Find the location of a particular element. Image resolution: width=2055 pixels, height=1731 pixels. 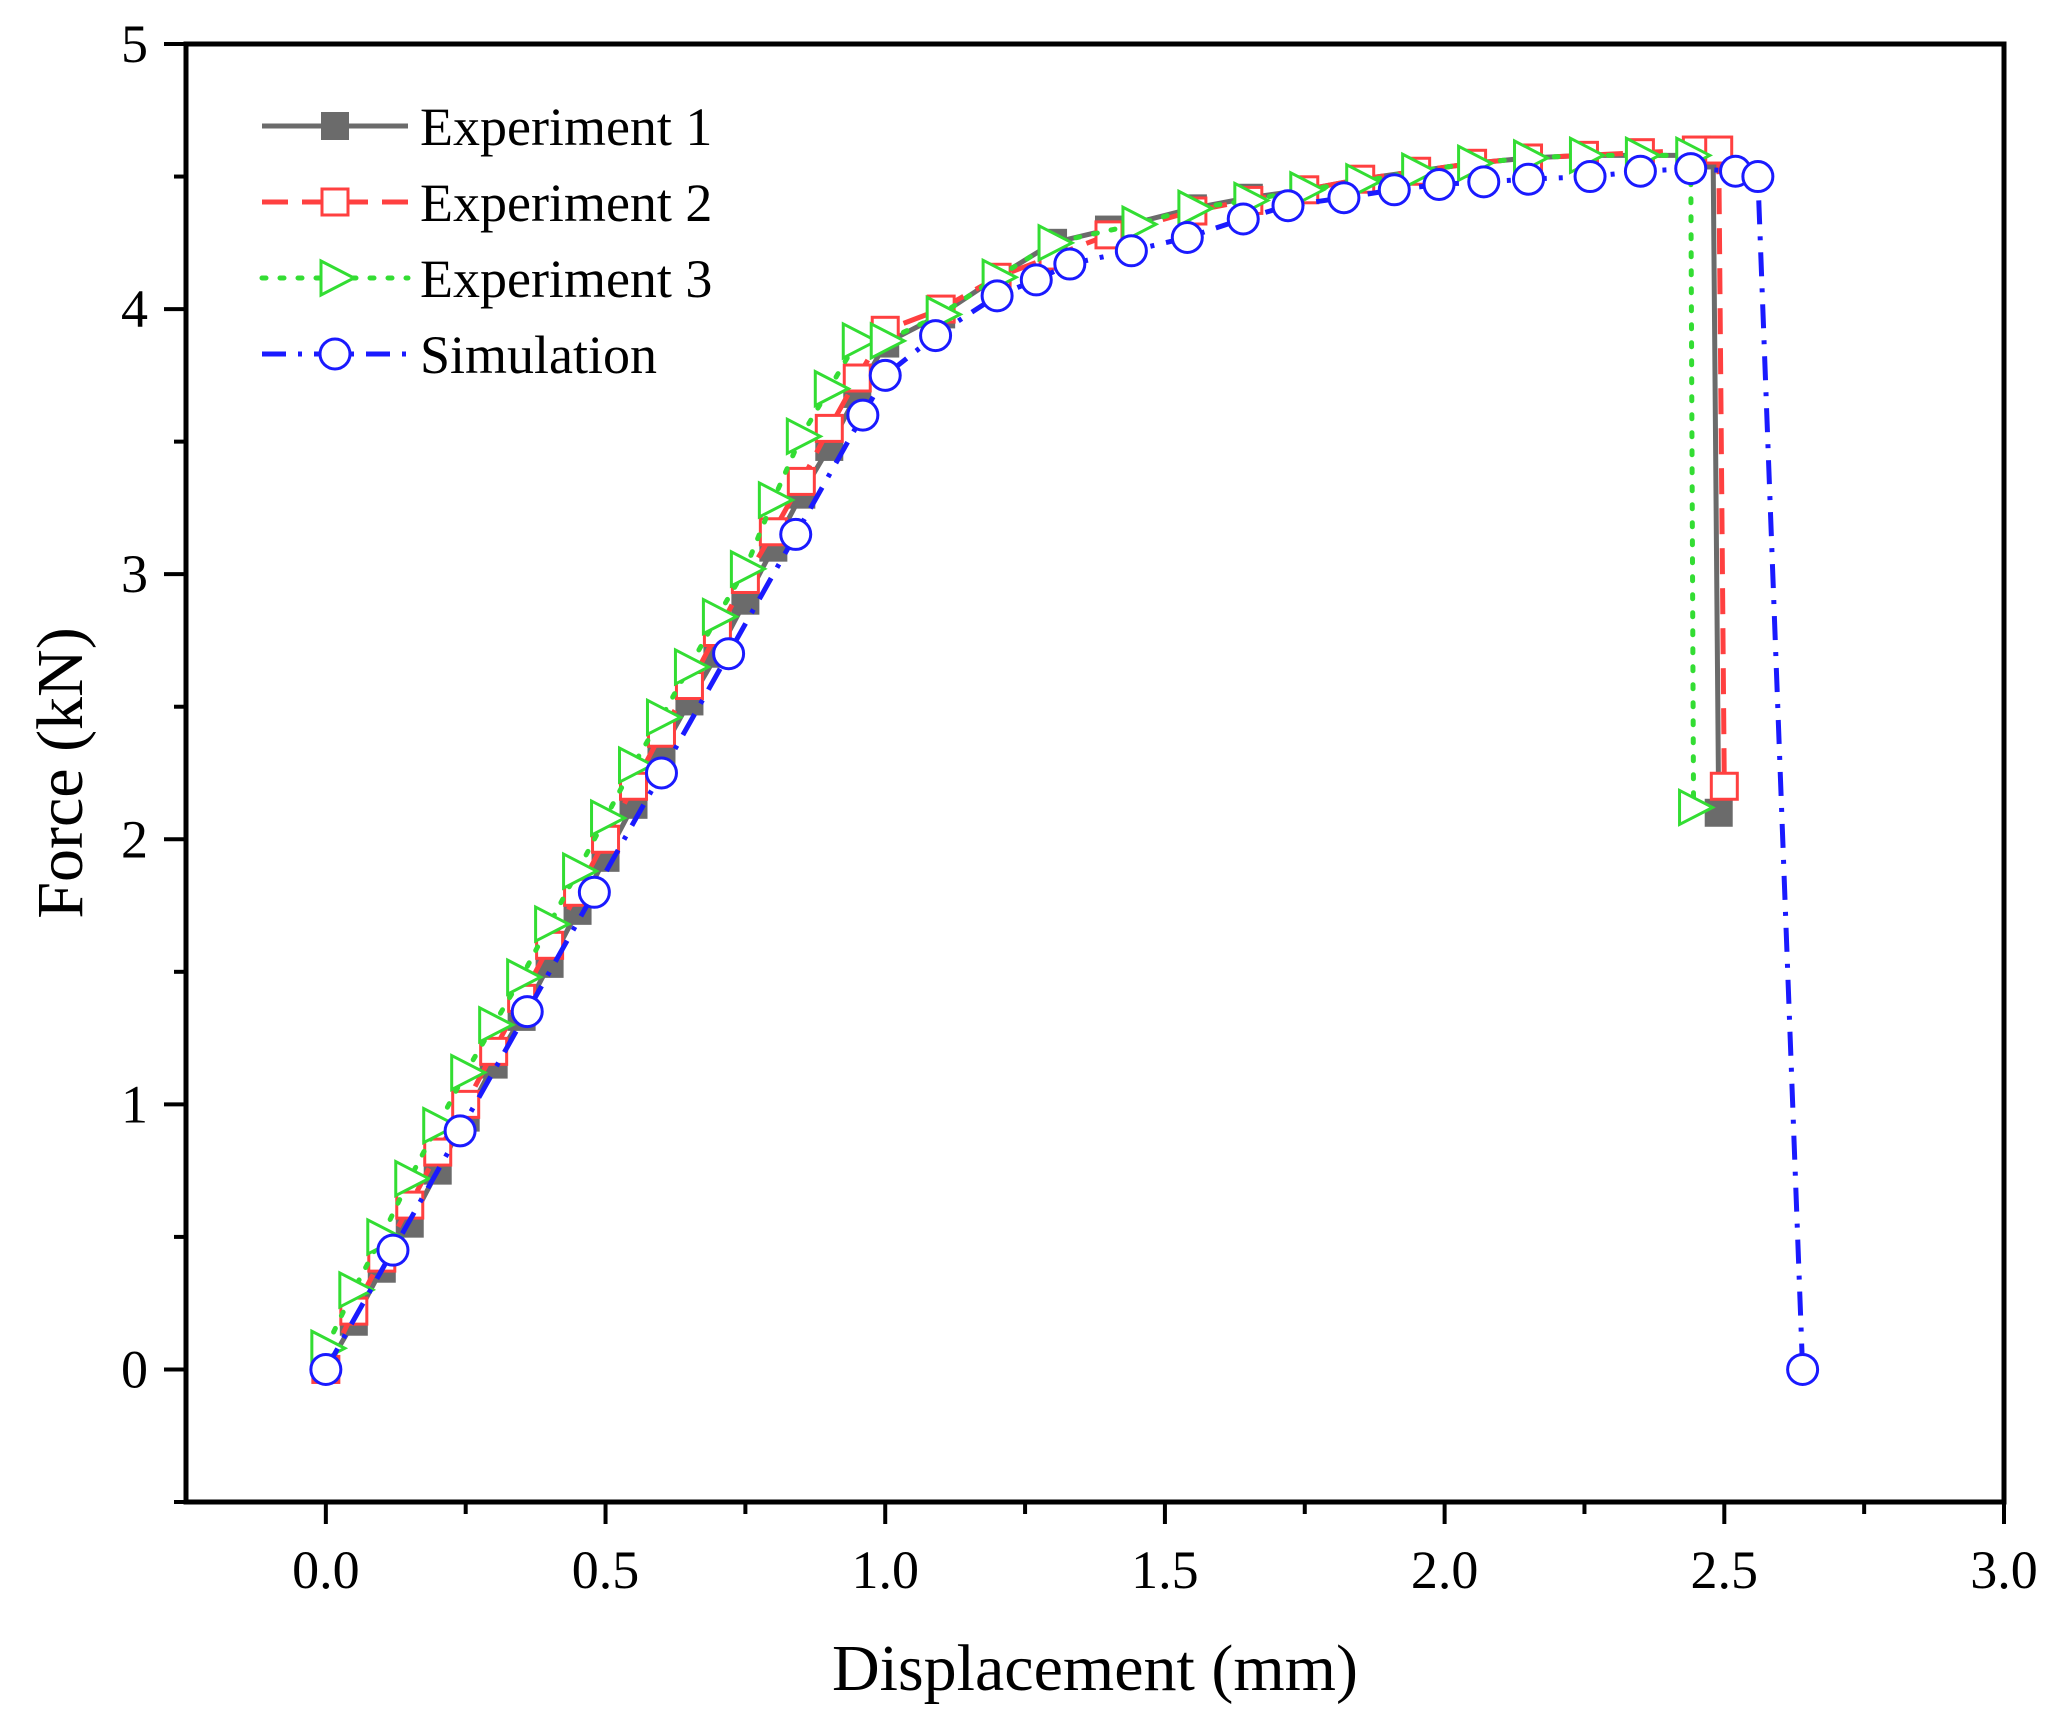

x-tick-label: 2.5 is located at coordinates (1725, 1570).